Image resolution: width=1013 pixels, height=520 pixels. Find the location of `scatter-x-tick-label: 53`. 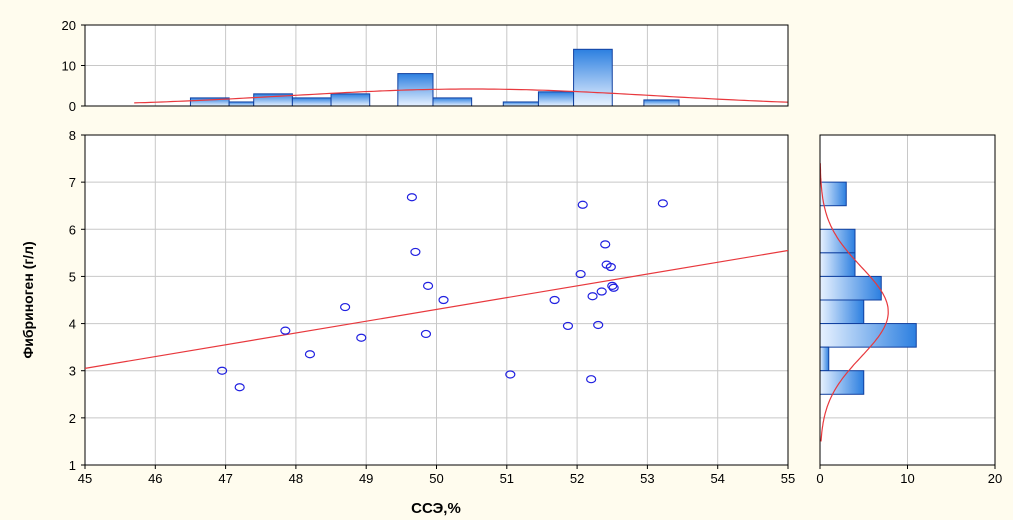

scatter-x-tick-label: 53 is located at coordinates (647, 478).